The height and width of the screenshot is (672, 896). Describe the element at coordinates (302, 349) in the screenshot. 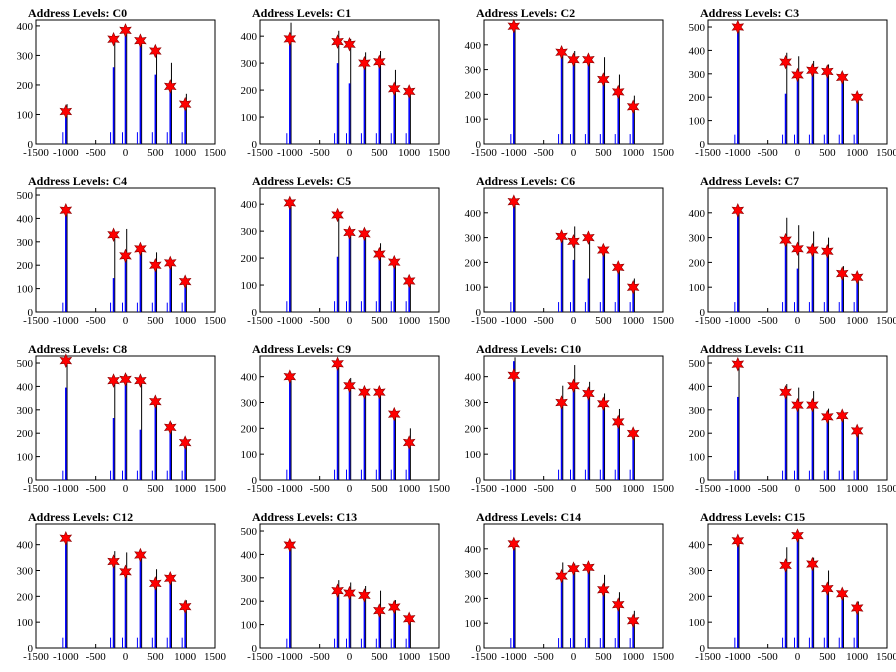

I see `chart-title: Address Levels: C9` at that location.